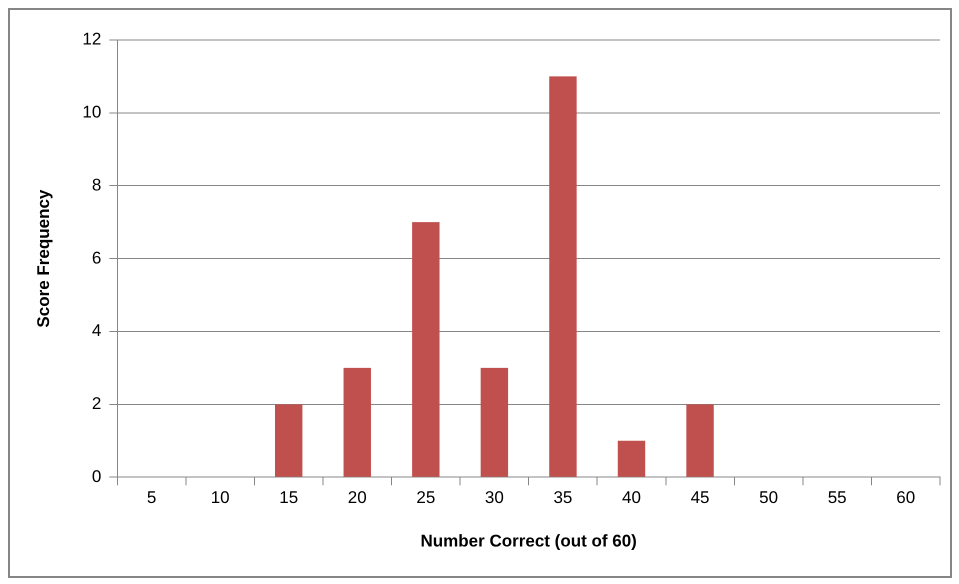 This screenshot has height=584, width=959. I want to click on x-tick-label: 35, so click(562, 498).